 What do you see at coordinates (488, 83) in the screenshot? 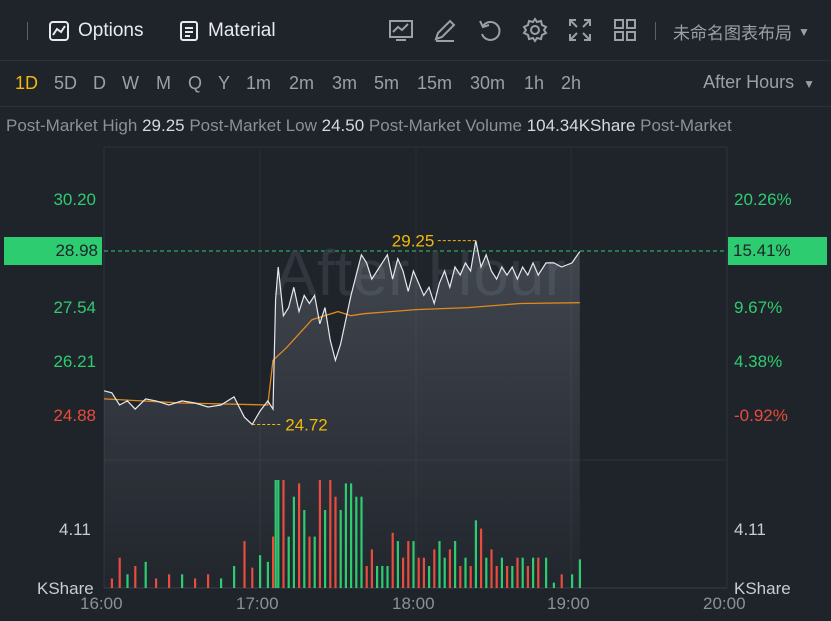
I see `period-30m: 30m` at bounding box center [488, 83].